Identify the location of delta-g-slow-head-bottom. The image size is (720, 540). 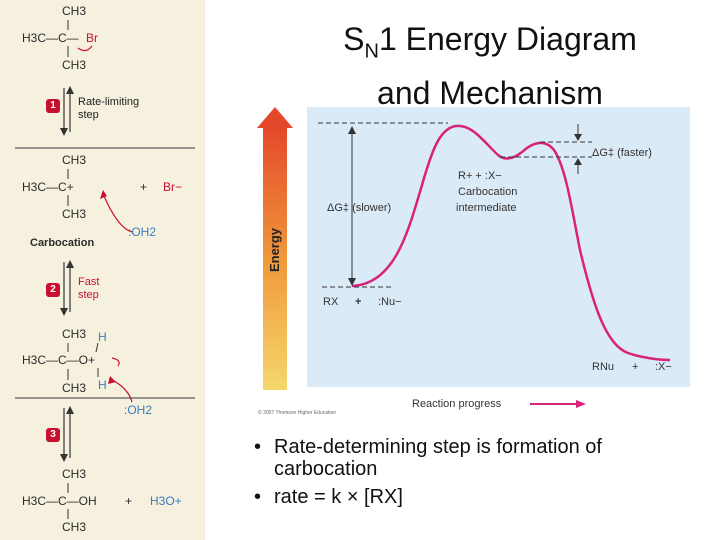
(352, 282).